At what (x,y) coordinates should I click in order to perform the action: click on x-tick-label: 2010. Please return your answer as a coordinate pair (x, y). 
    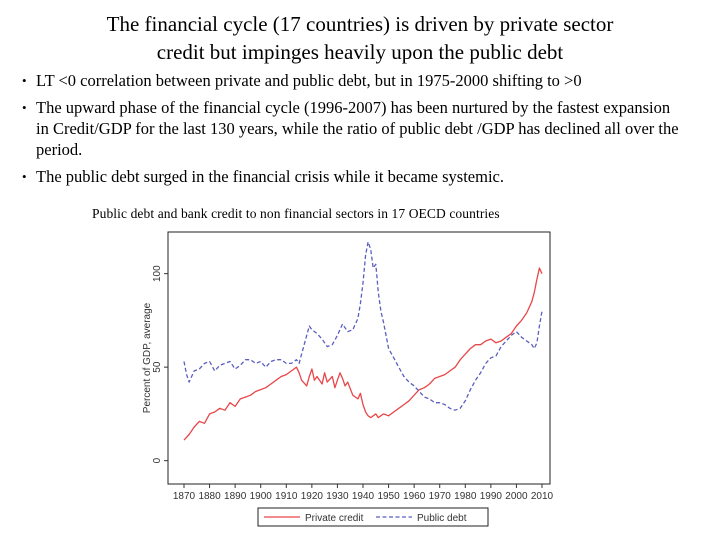
    Looking at the image, I should click on (542, 496).